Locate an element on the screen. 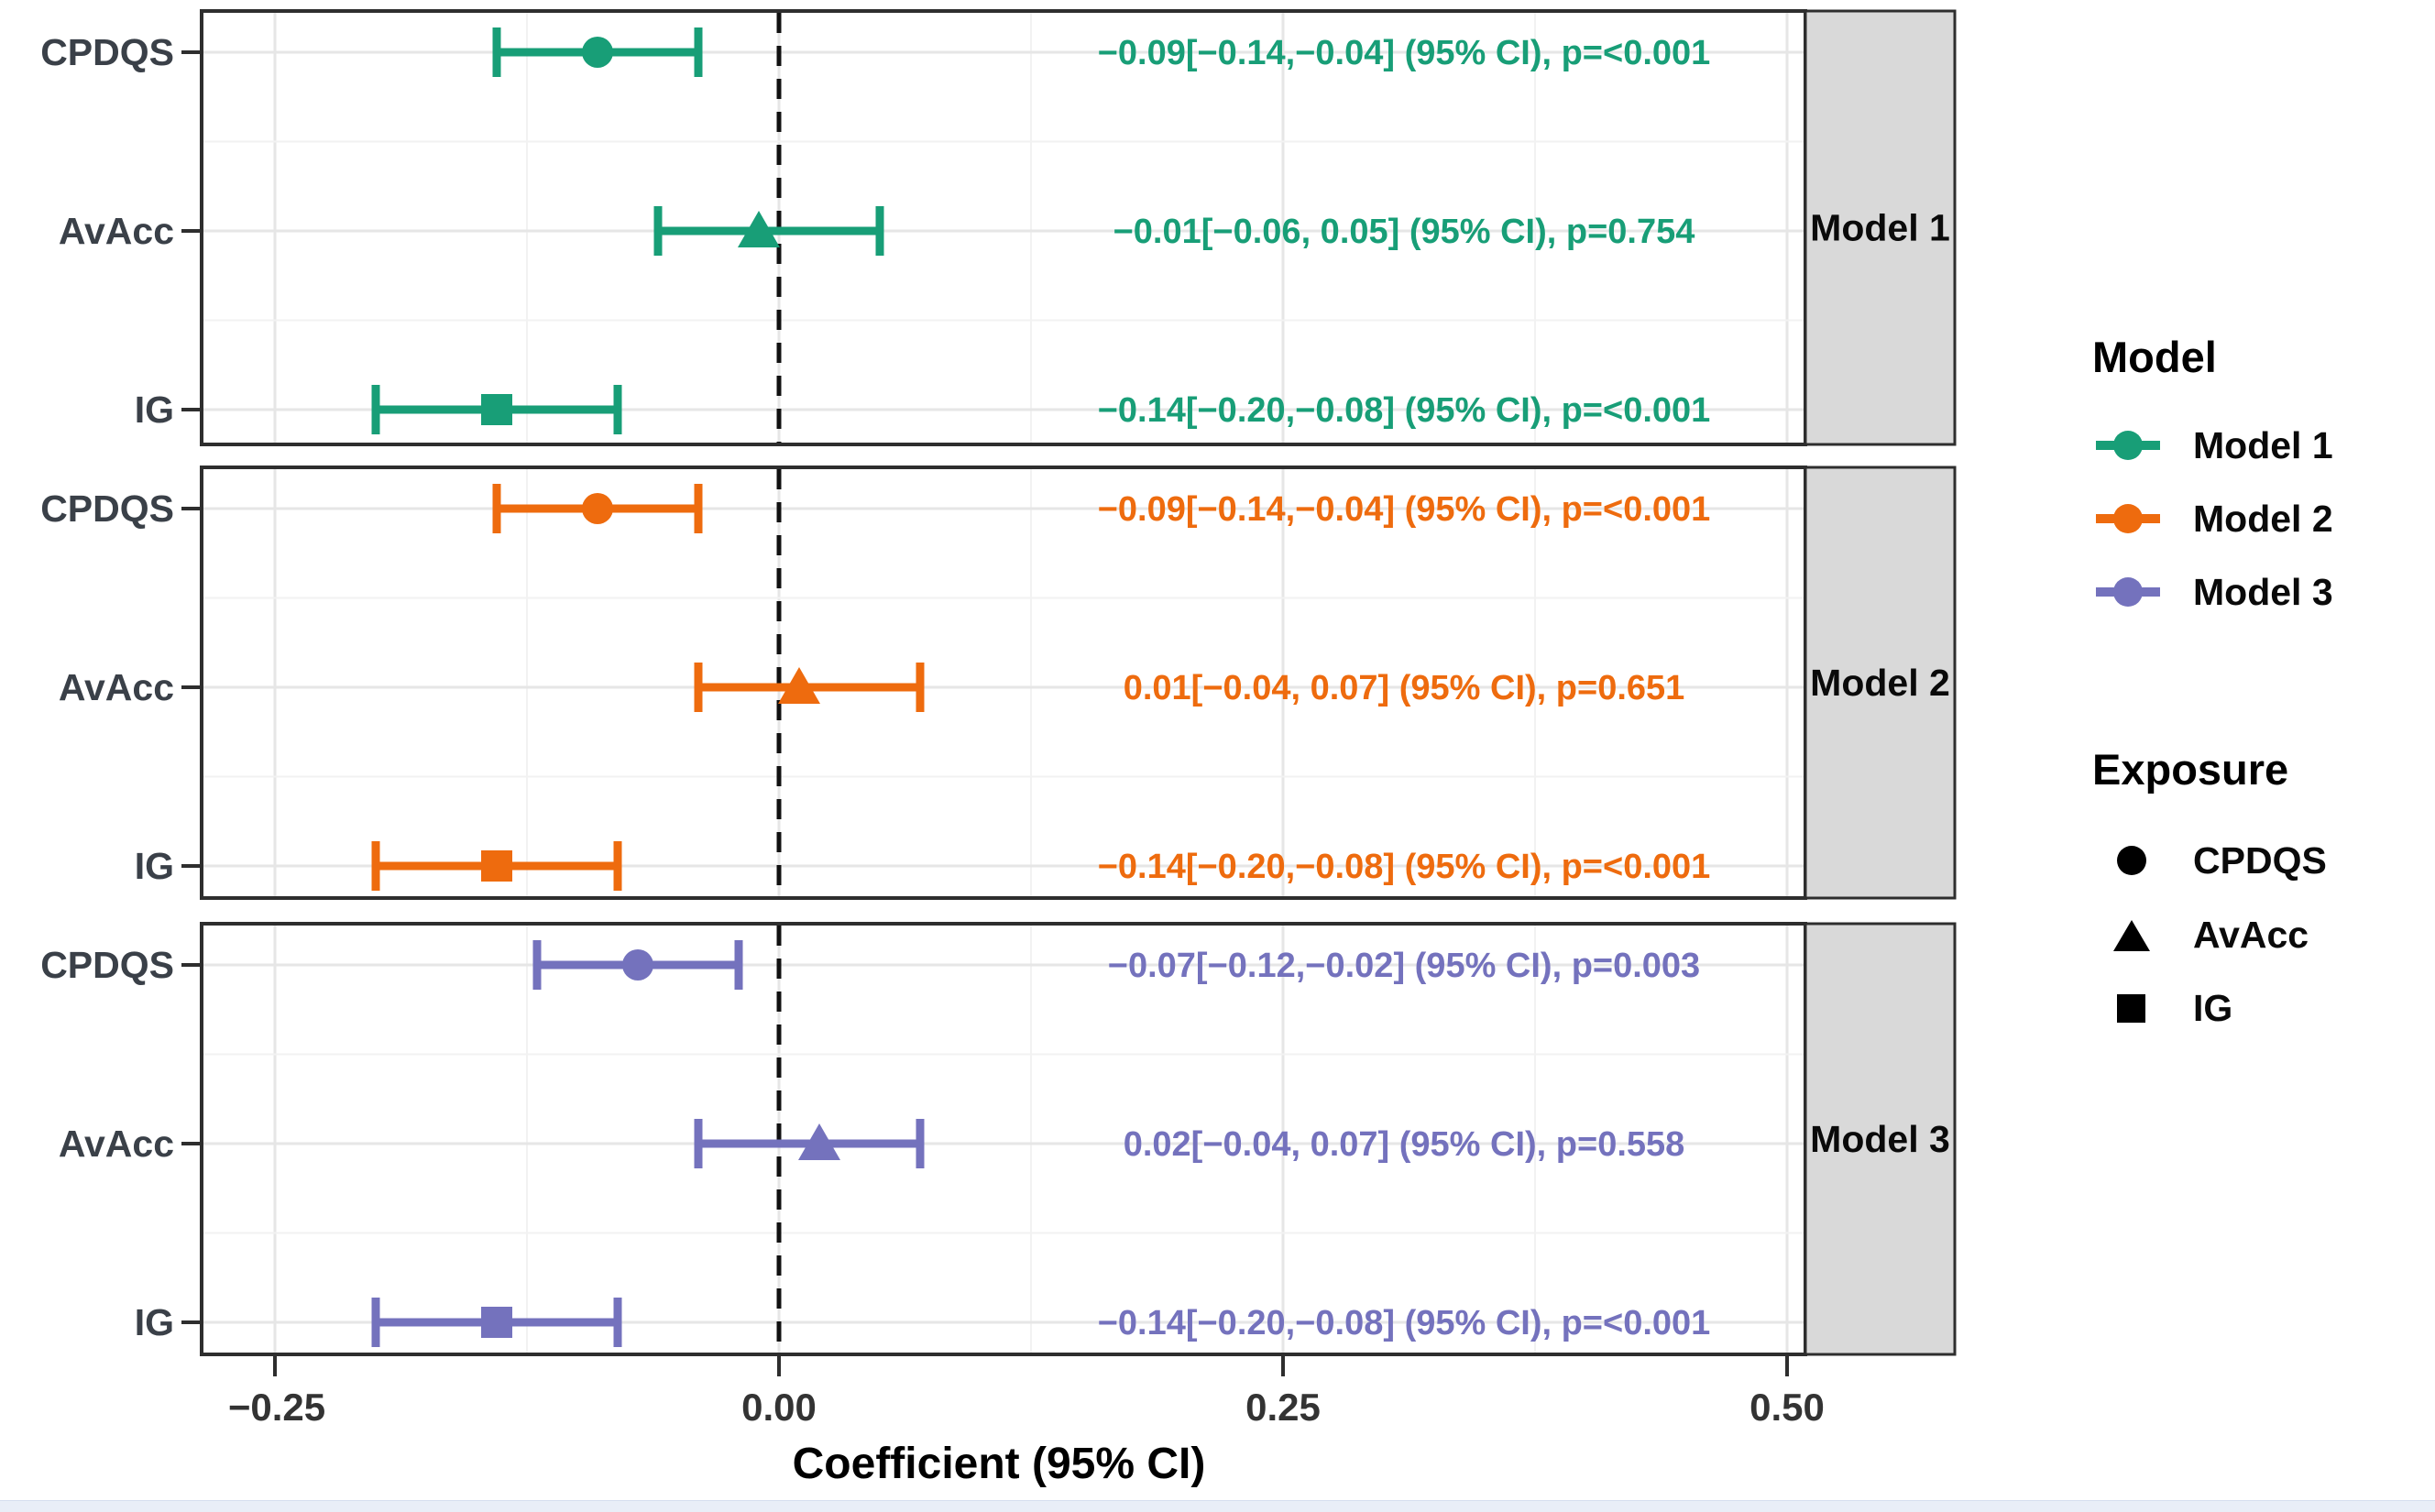 This screenshot has width=2435, height=1512. model-1-key-icon is located at coordinates (2128, 445).